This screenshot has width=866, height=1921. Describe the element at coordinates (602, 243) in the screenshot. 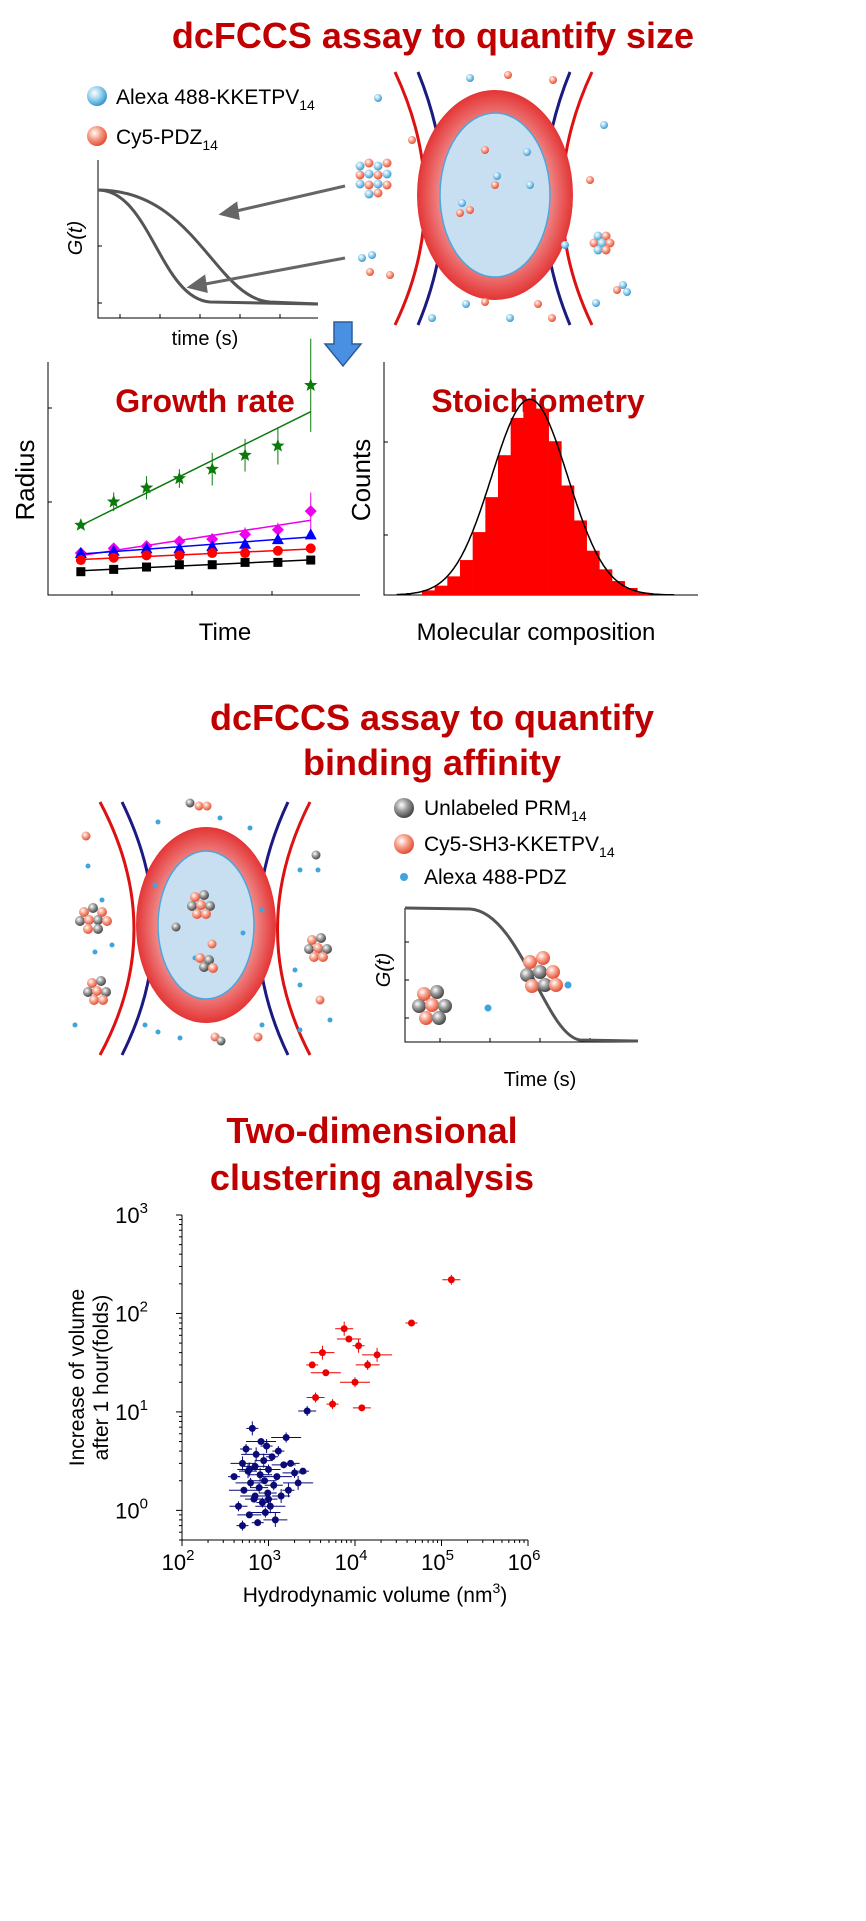

I see `cluster-1b` at that location.